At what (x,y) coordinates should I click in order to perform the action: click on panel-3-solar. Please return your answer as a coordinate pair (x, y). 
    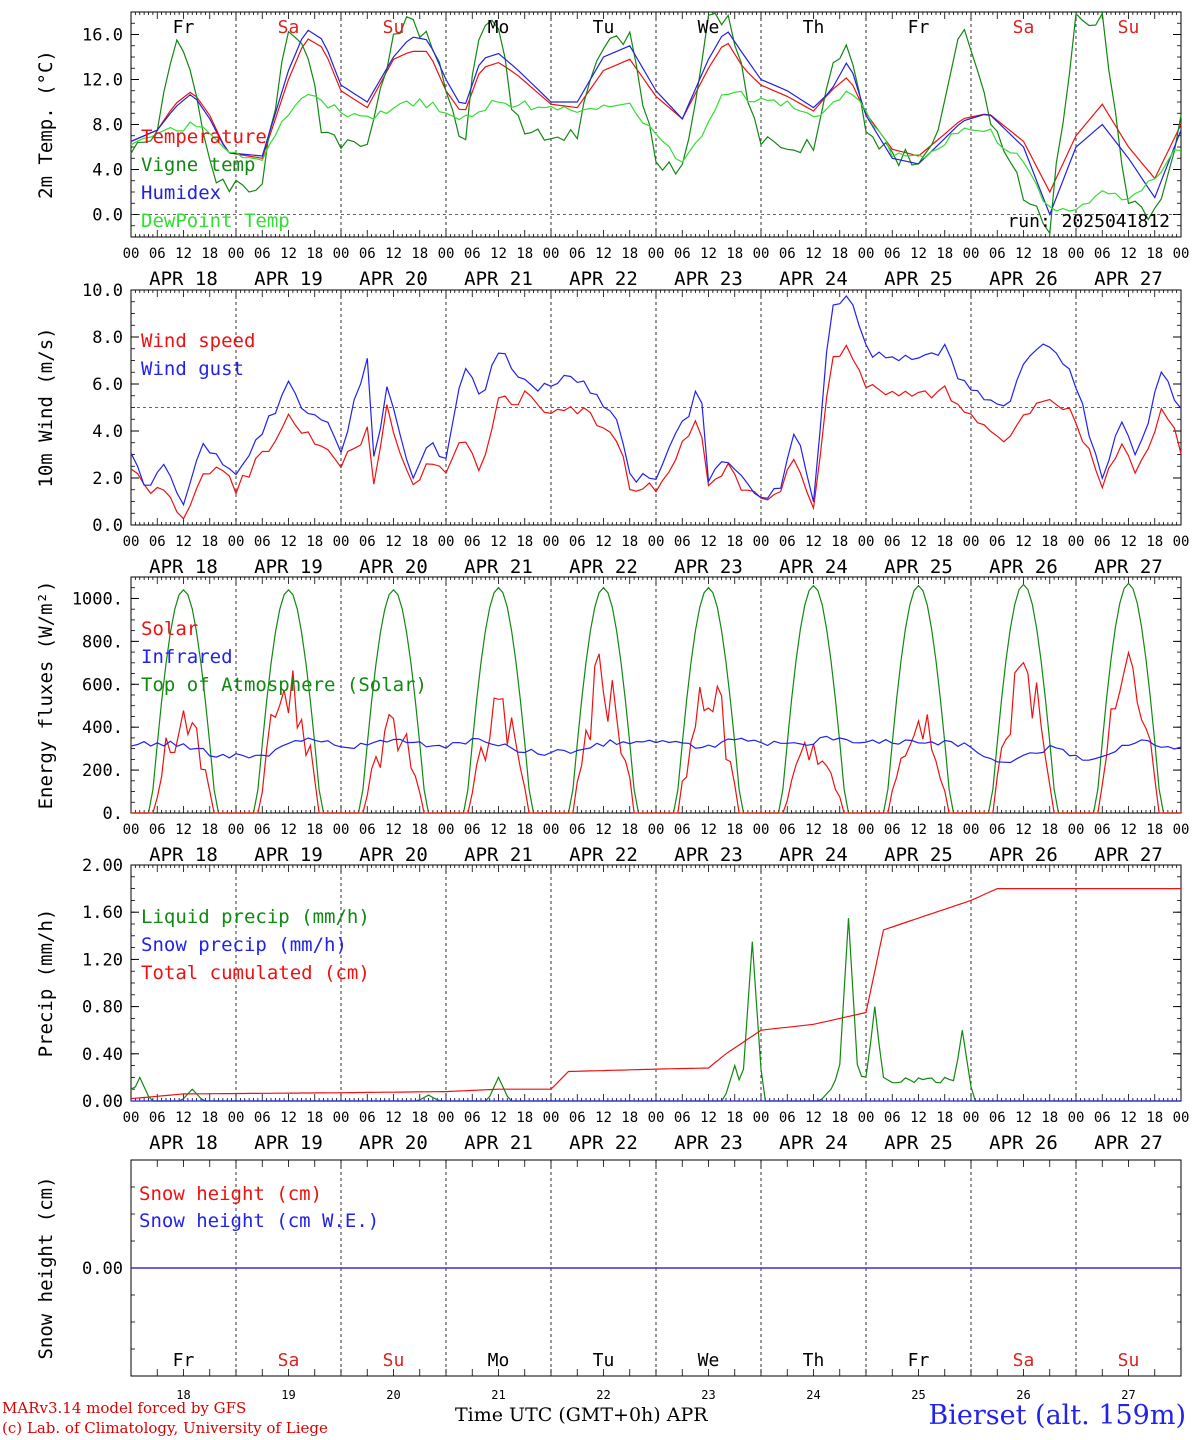
    Looking at the image, I should click on (656, 732).